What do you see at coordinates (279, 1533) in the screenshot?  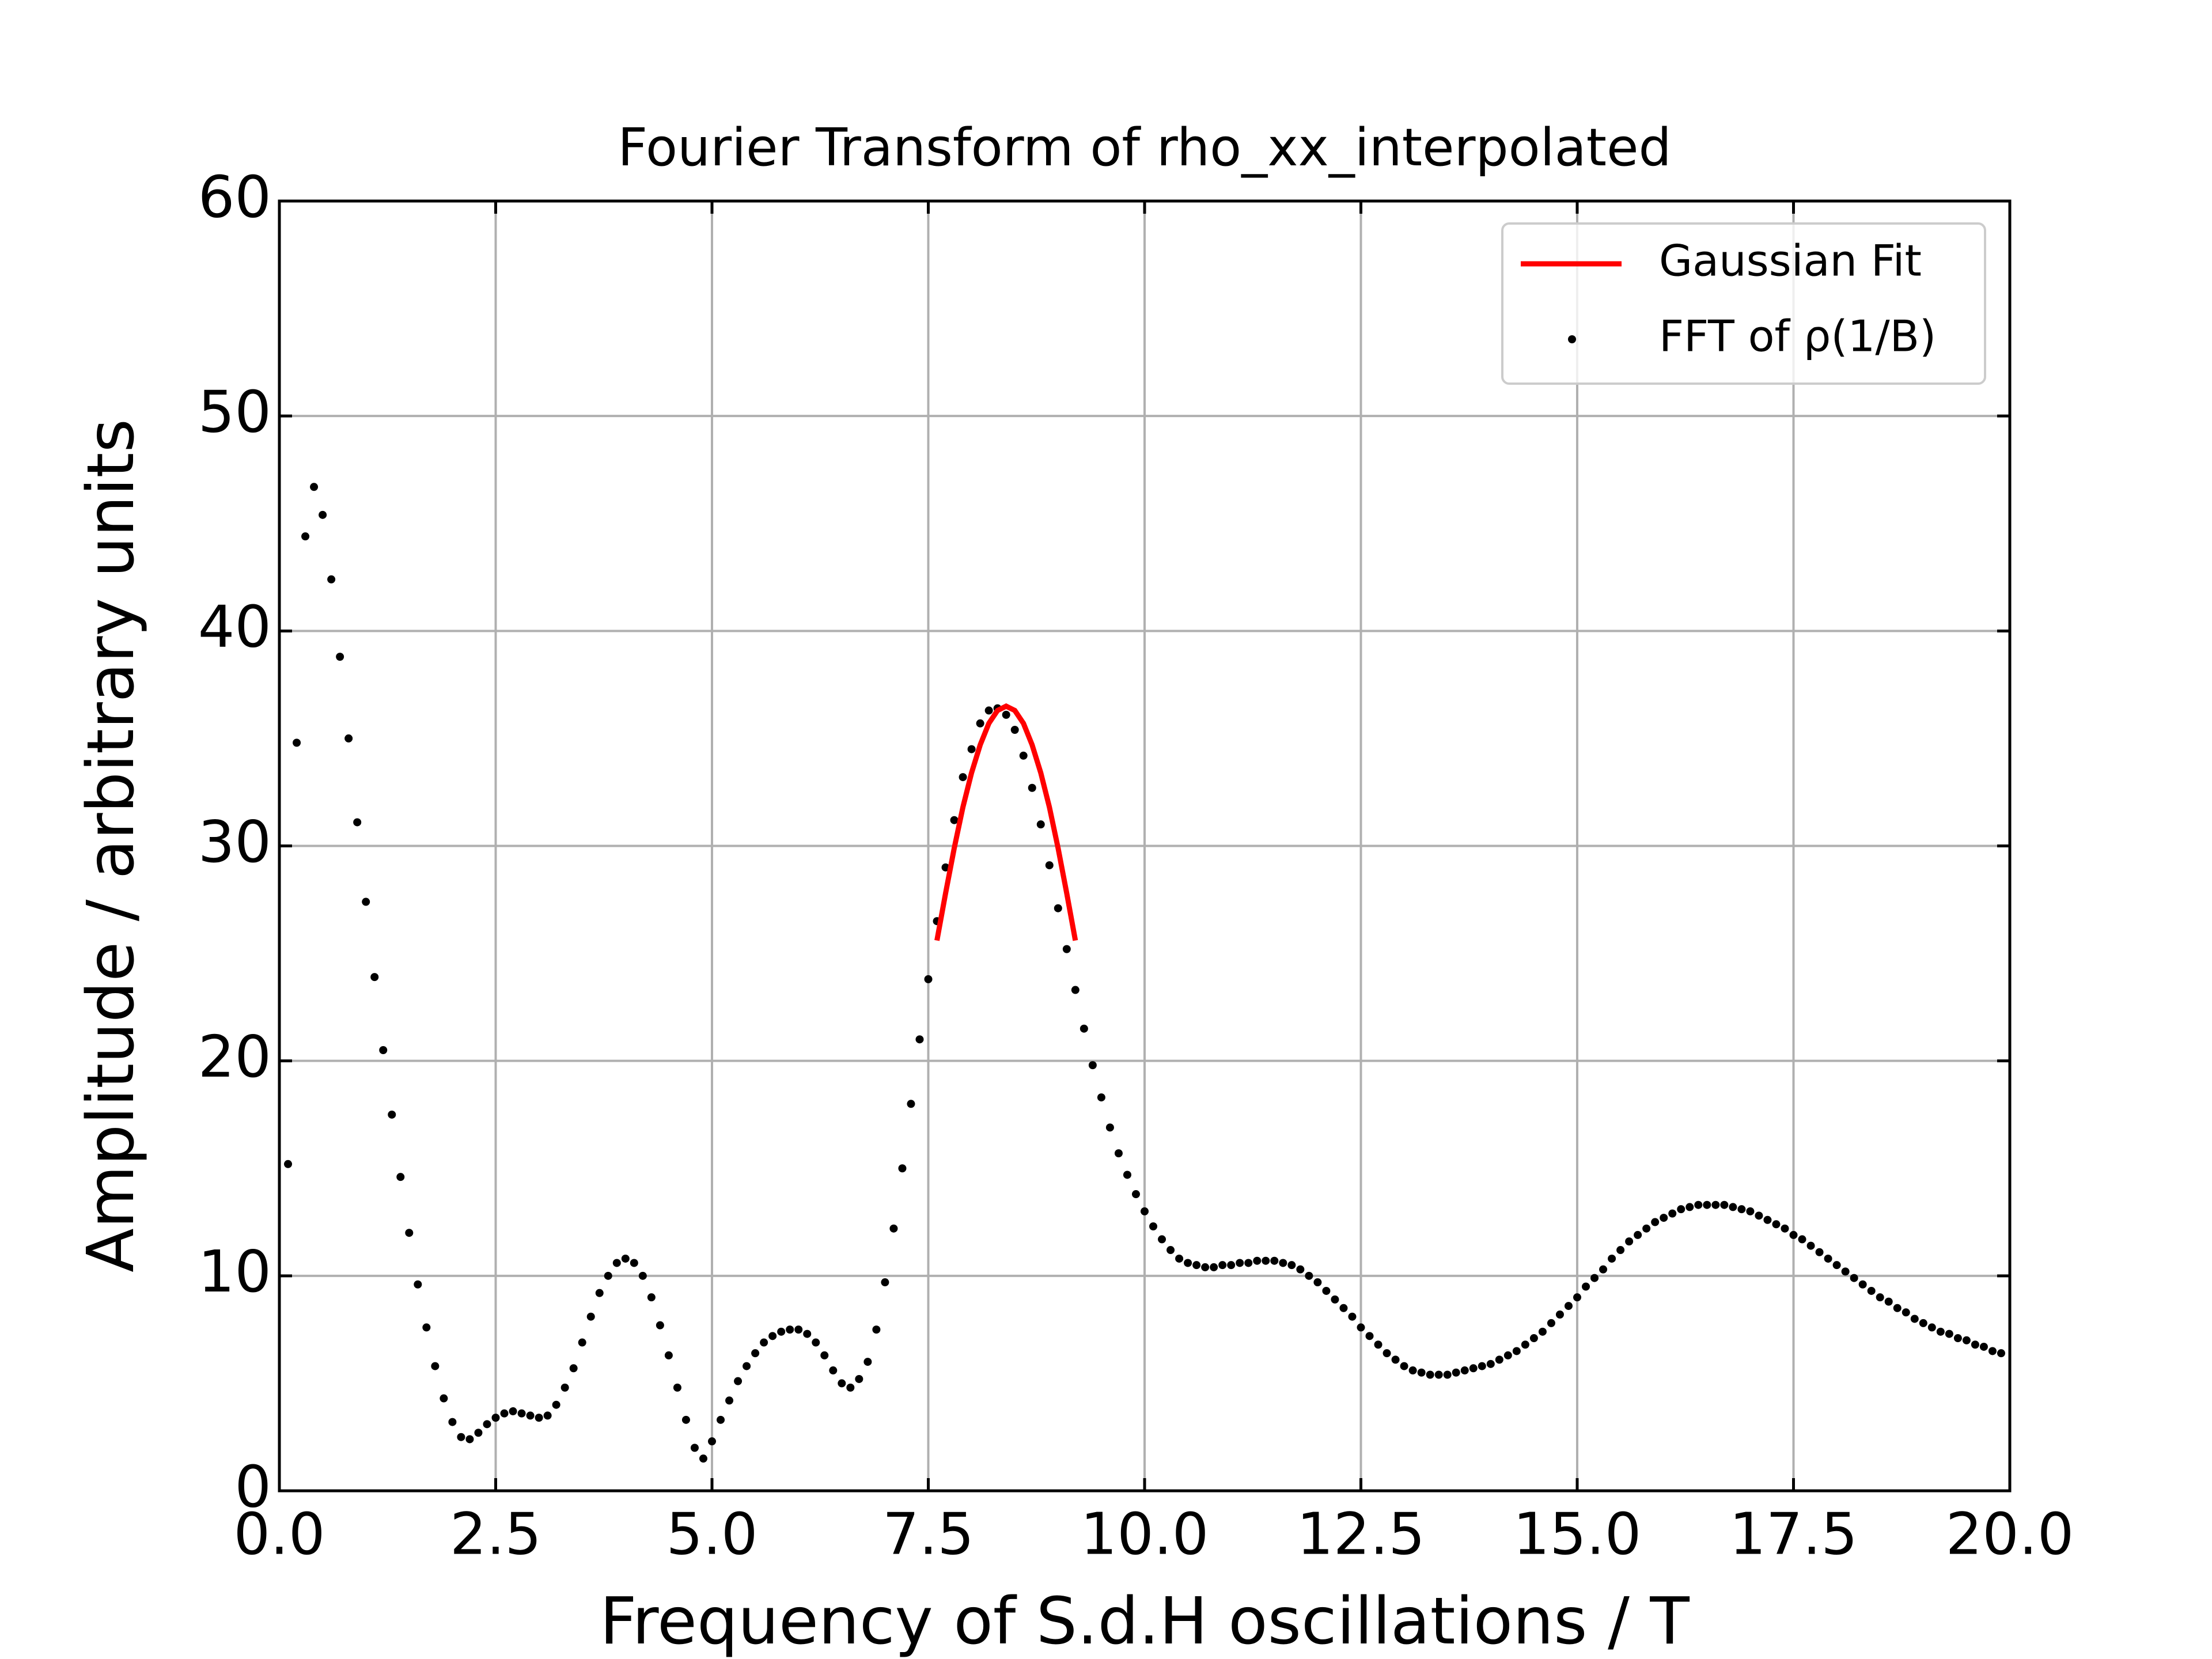 I see `x-tick-label: 0.0` at bounding box center [279, 1533].